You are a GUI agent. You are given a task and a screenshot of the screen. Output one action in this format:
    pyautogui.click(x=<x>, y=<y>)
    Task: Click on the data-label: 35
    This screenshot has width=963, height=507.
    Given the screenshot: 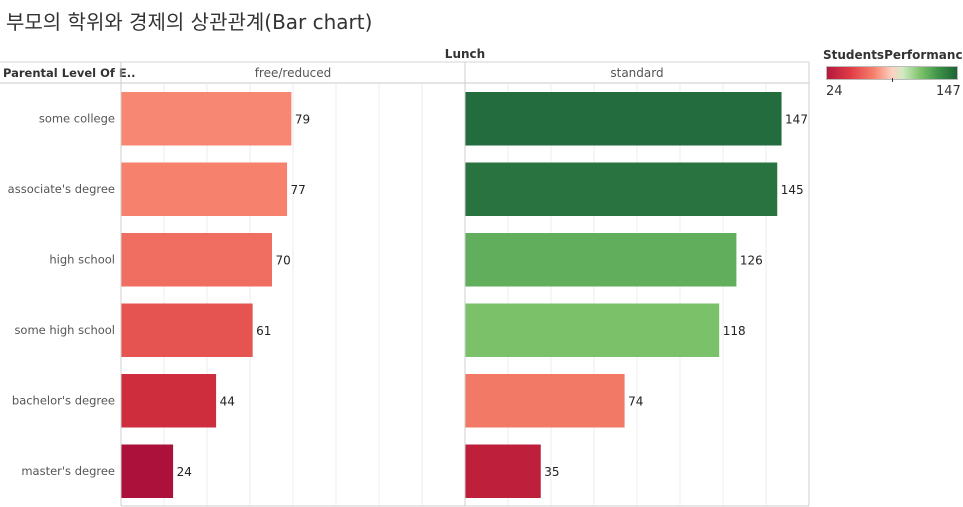 What is the action you would take?
    pyautogui.click(x=551, y=472)
    